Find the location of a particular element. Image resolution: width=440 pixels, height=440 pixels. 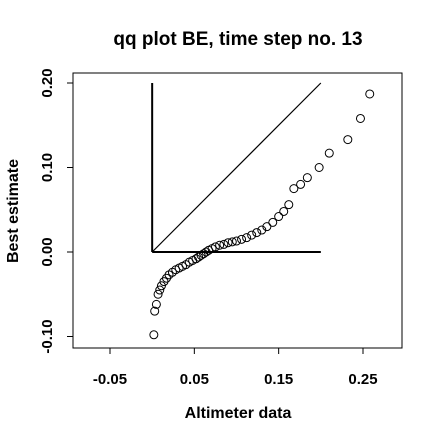

y-axis: -0.10 0.00 0.10 0.20 is located at coordinates (56, 211).